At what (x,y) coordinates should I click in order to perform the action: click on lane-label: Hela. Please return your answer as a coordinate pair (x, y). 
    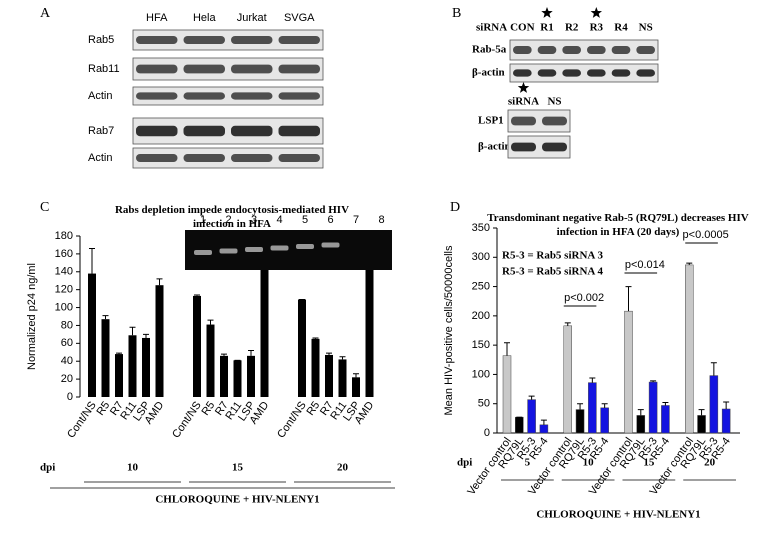
    Looking at the image, I should click on (205, 18).